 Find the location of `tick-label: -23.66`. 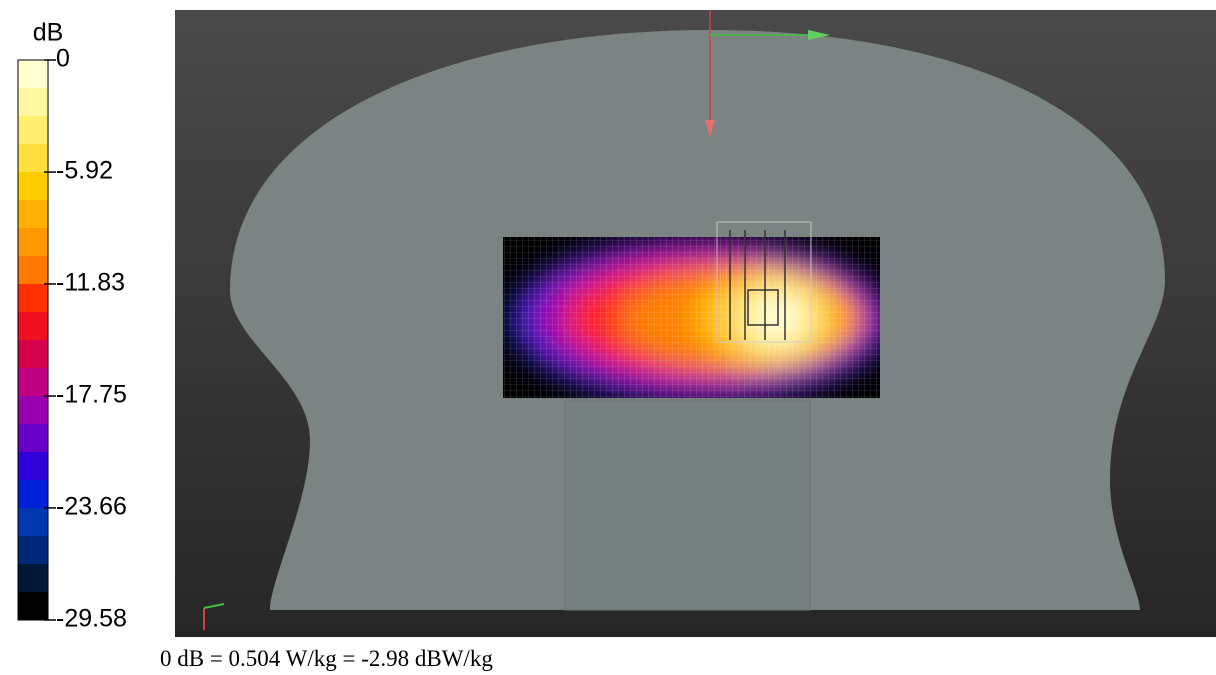

tick-label: -23.66 is located at coordinates (91, 507).